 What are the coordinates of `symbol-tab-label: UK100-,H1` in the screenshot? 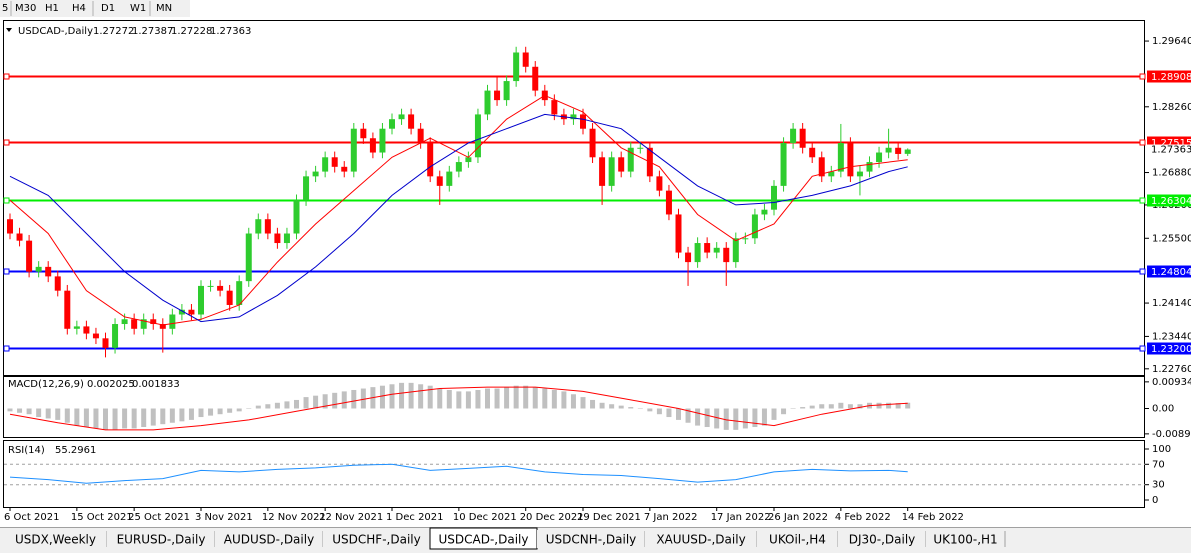 It's located at (965, 540).